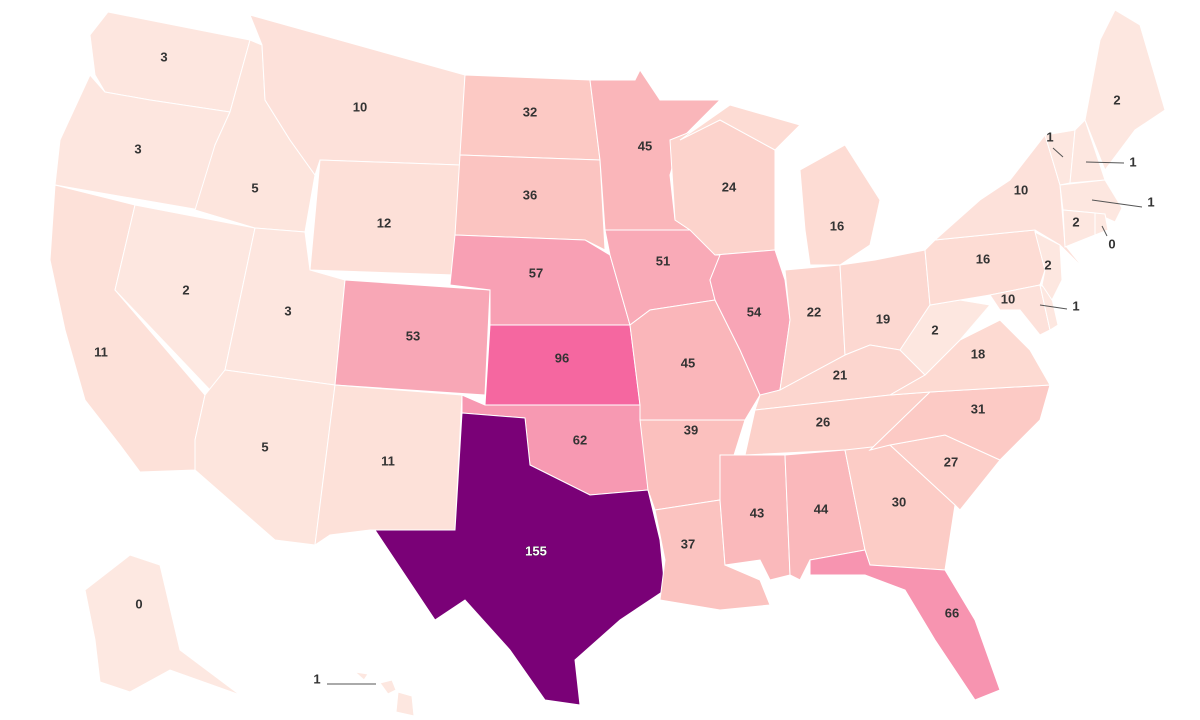 Image resolution: width=1200 pixels, height=720 pixels. What do you see at coordinates (899, 501) in the screenshot?
I see `state-value-label-ga: 30` at bounding box center [899, 501].